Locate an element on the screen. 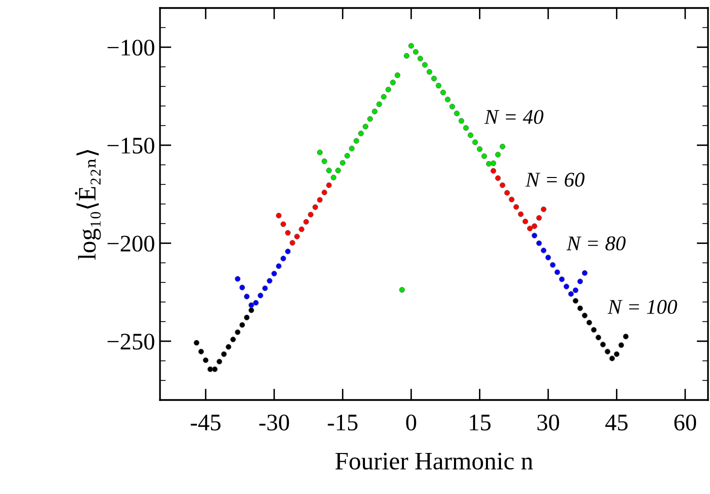 The width and height of the screenshot is (710, 494). x-tick-label: -45 is located at coordinates (205, 422).